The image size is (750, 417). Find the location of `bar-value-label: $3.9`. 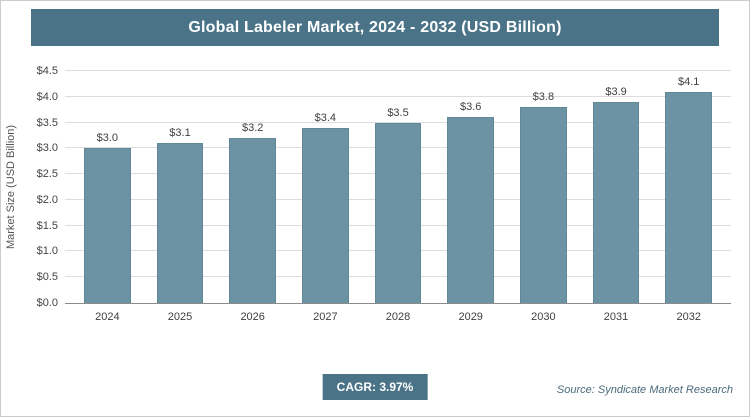

bar-value-label: $3.9 is located at coordinates (616, 91).